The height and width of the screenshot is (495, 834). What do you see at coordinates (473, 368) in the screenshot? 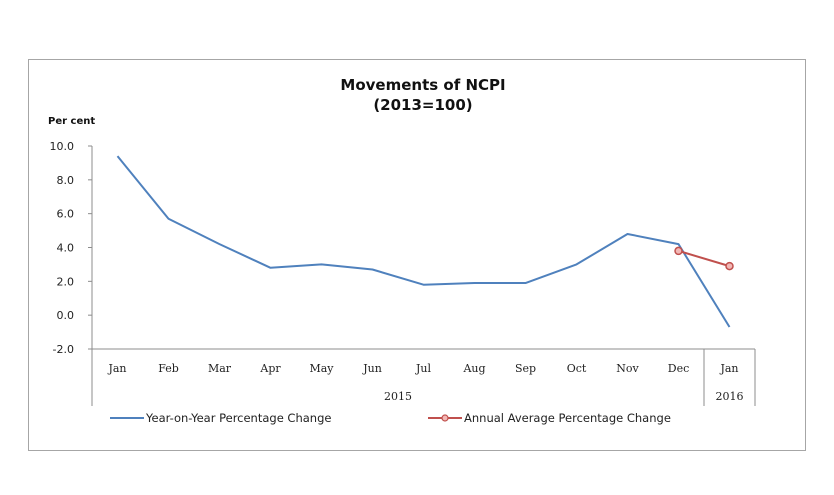
I see `category-label: Aug` at bounding box center [473, 368].